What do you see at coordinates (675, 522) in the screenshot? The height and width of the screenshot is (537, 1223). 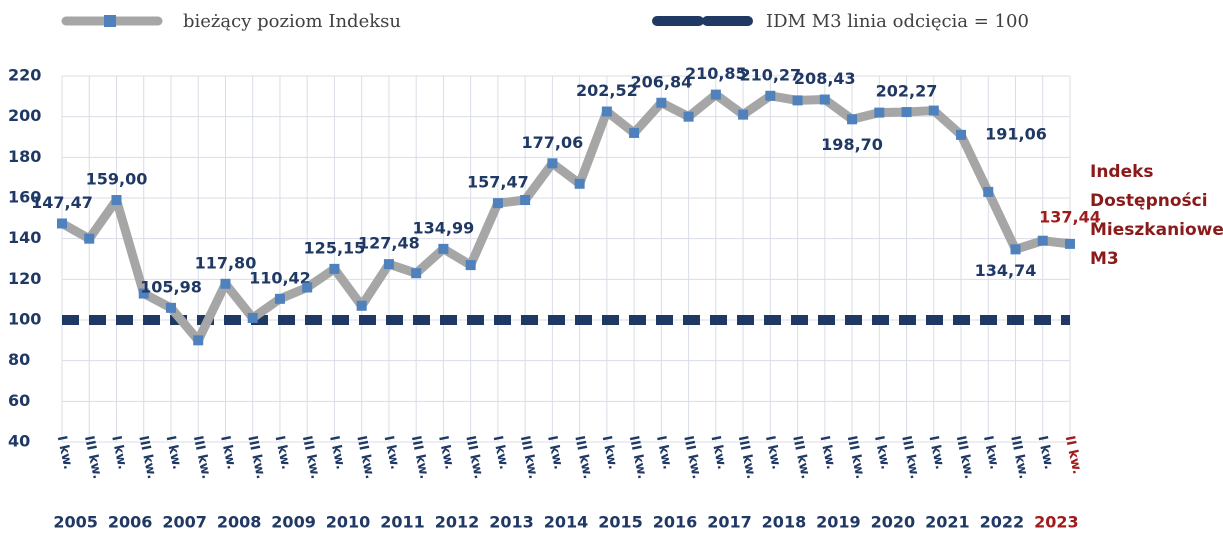 I see `year-label: 2016` at bounding box center [675, 522].